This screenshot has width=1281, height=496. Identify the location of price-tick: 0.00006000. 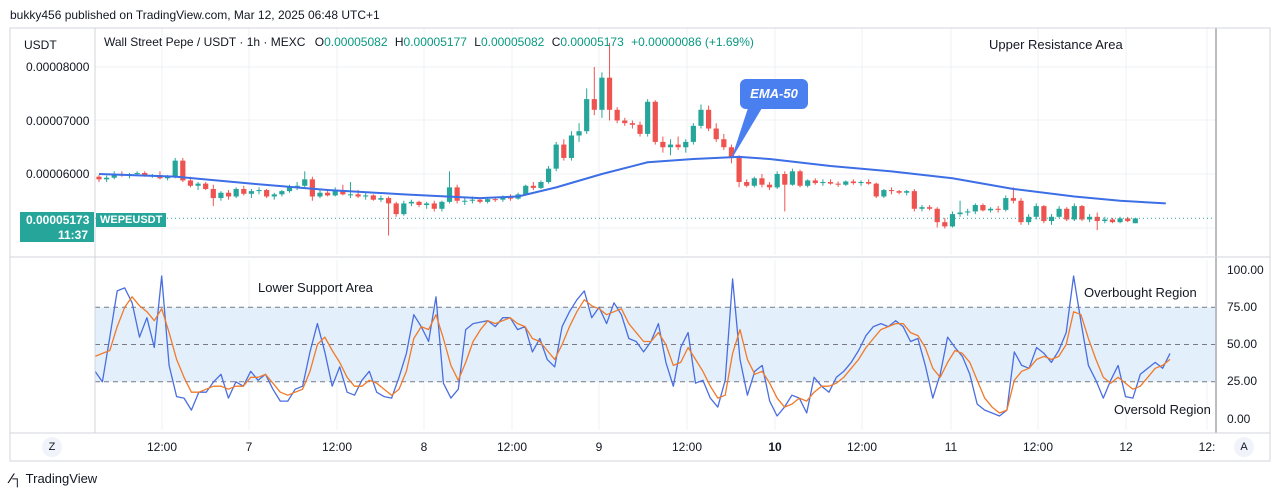
(58, 174).